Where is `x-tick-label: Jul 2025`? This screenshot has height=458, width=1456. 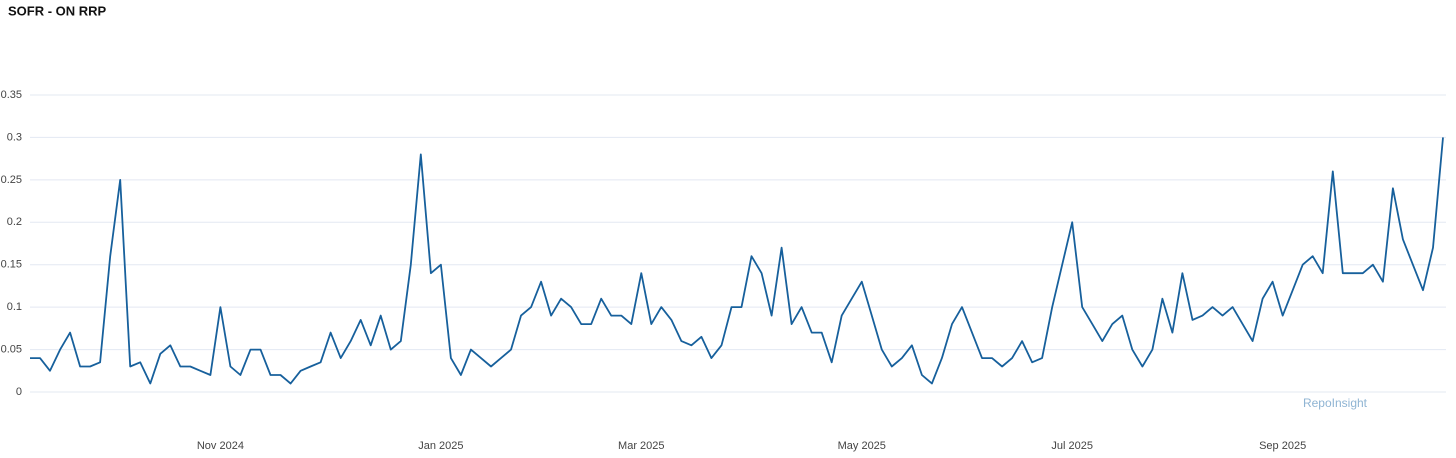
x-tick-label: Jul 2025 is located at coordinates (1072, 446).